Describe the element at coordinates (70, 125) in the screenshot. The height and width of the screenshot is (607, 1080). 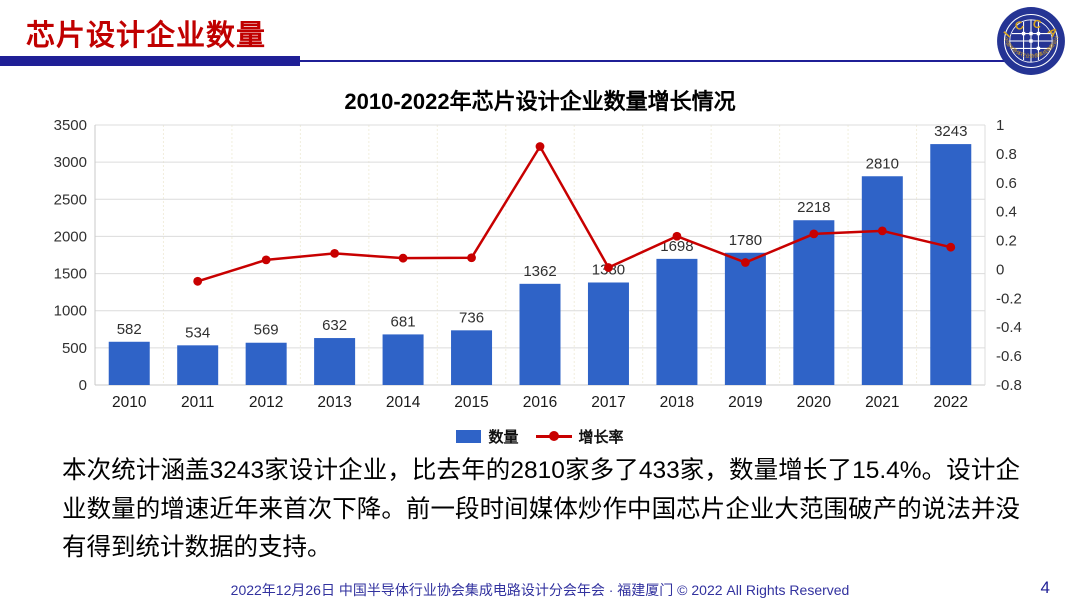
I see `y-axis-left-tick: 3500` at that location.